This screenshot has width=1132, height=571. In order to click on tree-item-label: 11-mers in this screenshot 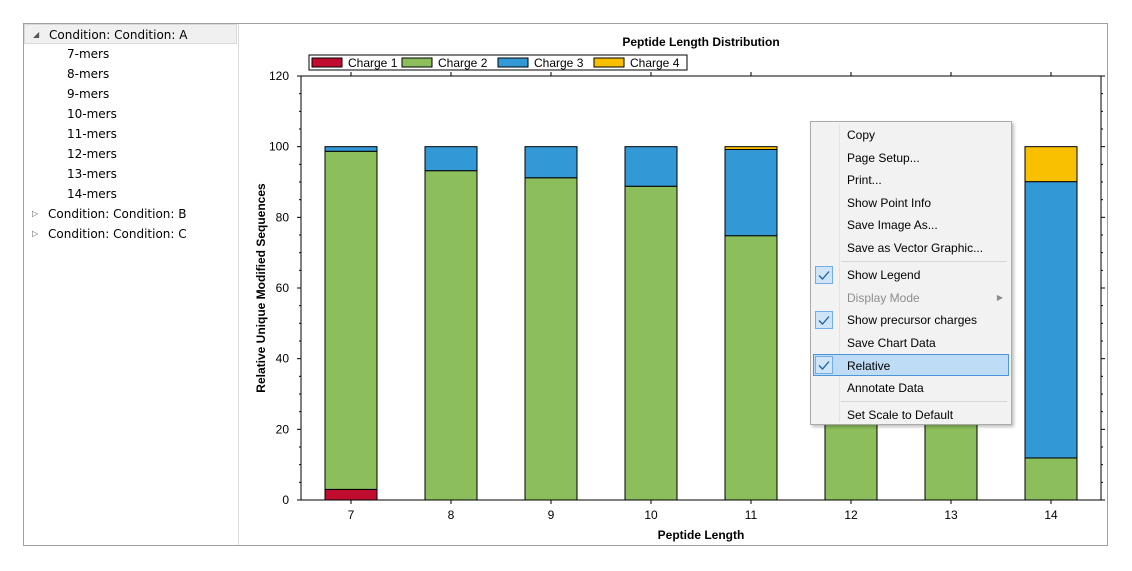, I will do `click(92, 134)`.